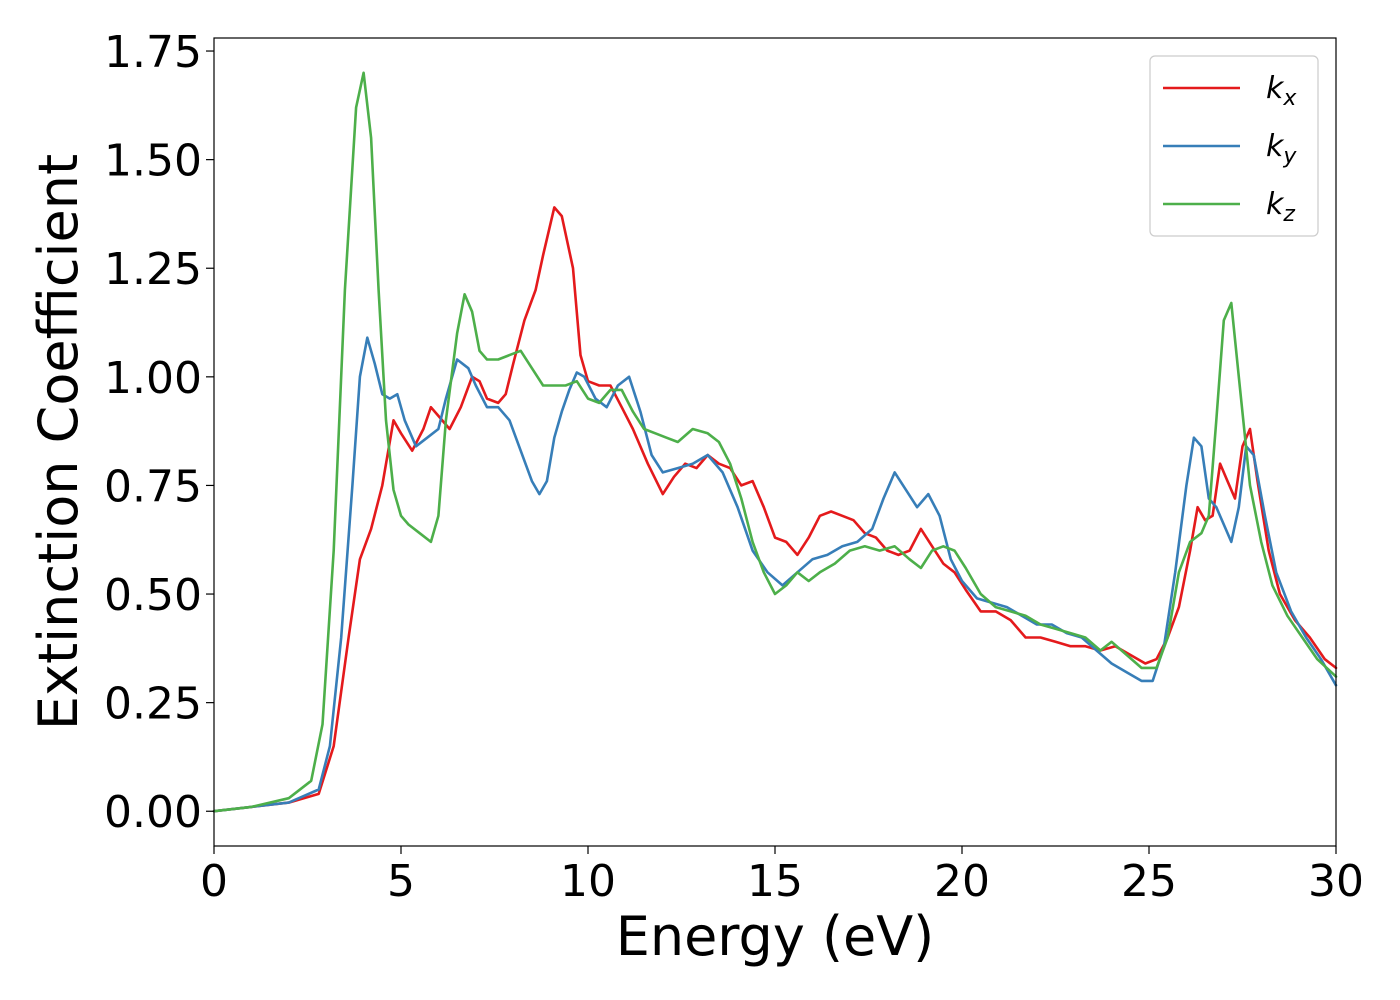 Image resolution: width=1400 pixels, height=1000 pixels. What do you see at coordinates (153, 161) in the screenshot?
I see `y-tick-label: 1.50` at bounding box center [153, 161].